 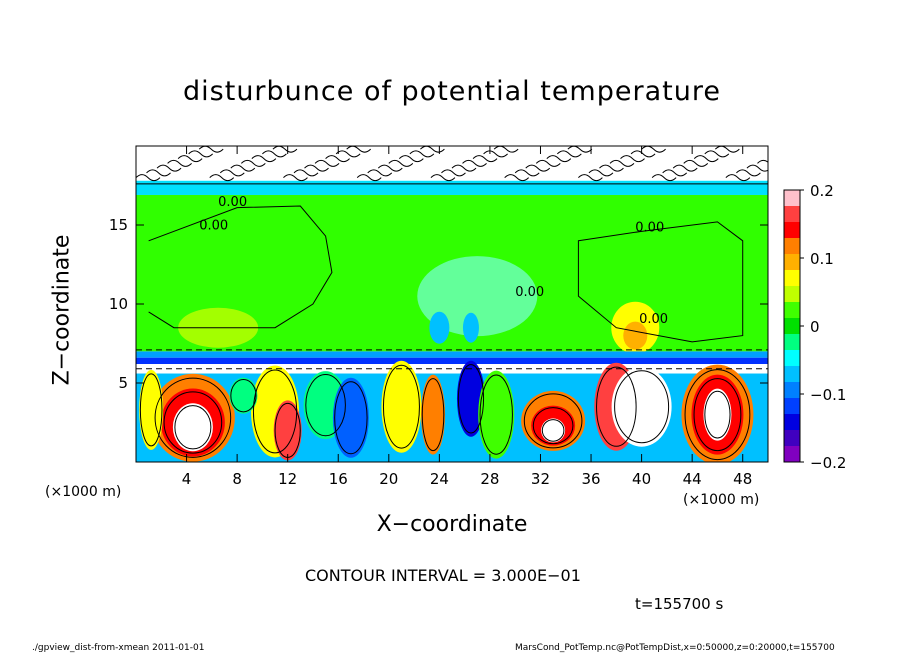 I want to click on y-tick-label: 15, so click(x=118, y=225).